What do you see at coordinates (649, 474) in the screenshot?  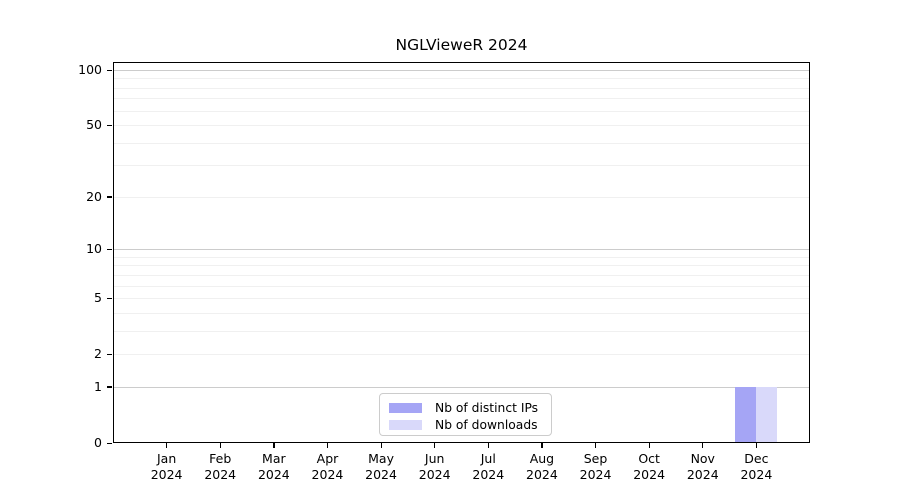 I see `x-tick-year-oct: 2024` at bounding box center [649, 474].